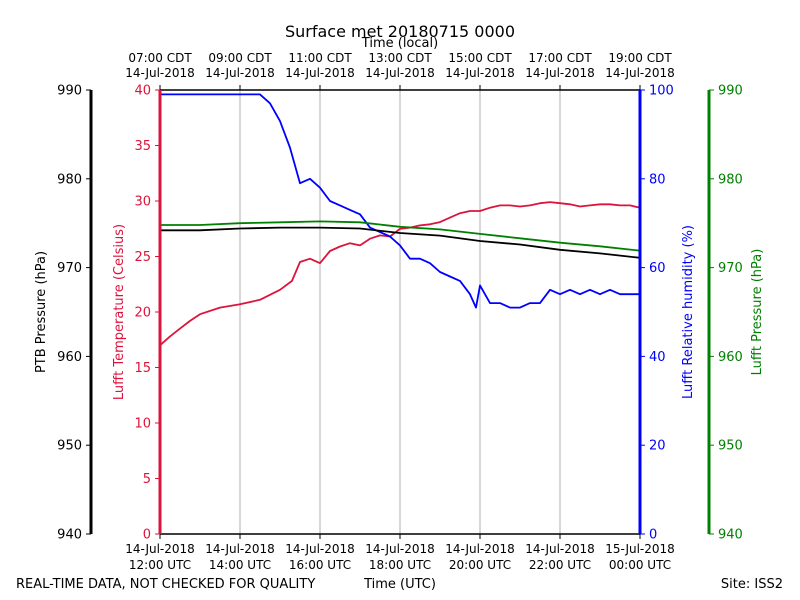 The height and width of the screenshot is (600, 800). Describe the element at coordinates (160, 58) in the screenshot. I see `top-tick-label: 07:00 CDT` at that location.